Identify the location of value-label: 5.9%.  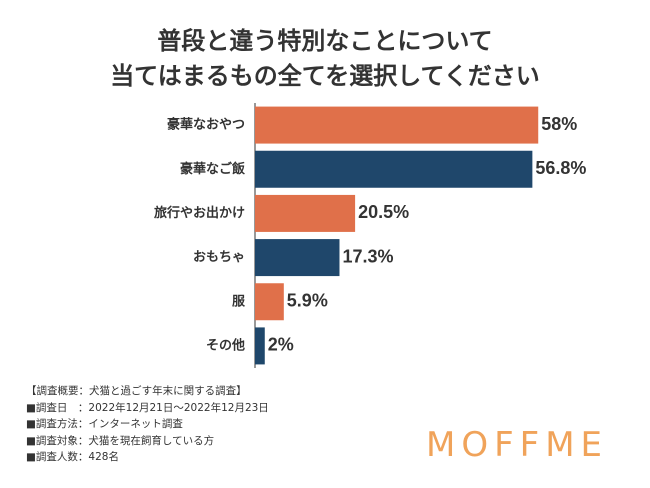
(307, 301).